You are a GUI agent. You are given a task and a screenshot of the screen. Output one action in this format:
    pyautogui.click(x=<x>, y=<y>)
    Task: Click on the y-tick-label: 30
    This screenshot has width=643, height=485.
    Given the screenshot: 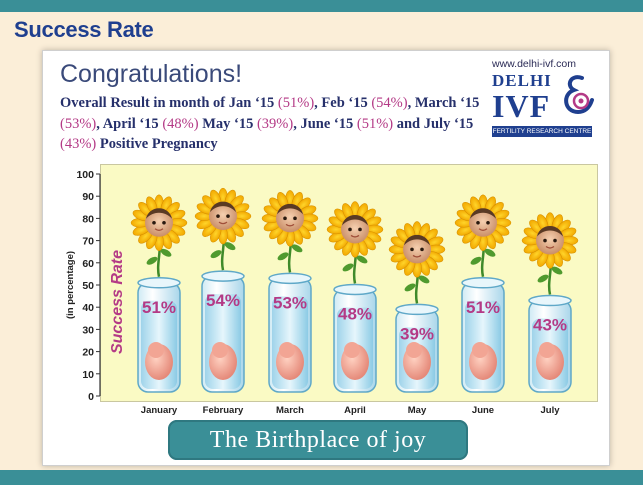 What is the action you would take?
    pyautogui.click(x=88, y=330)
    